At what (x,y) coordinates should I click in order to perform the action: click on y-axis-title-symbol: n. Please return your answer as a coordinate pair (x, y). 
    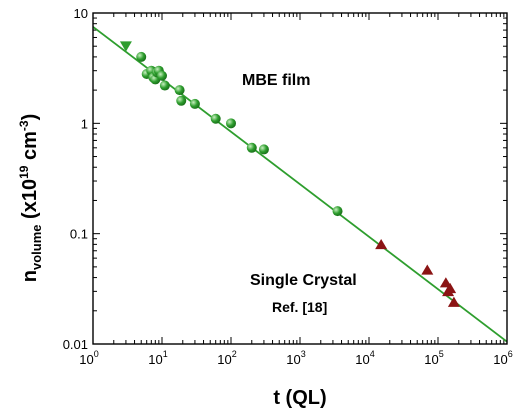
    Looking at the image, I should click on (30, 276).